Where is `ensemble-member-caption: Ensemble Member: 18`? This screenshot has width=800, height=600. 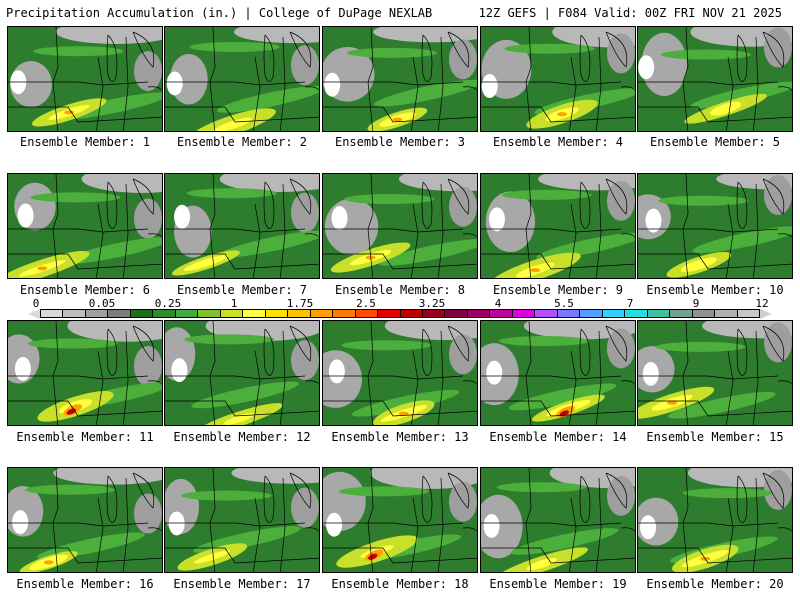
ensemble-member-caption: Ensemble Member: 18 is located at coordinates (400, 584).